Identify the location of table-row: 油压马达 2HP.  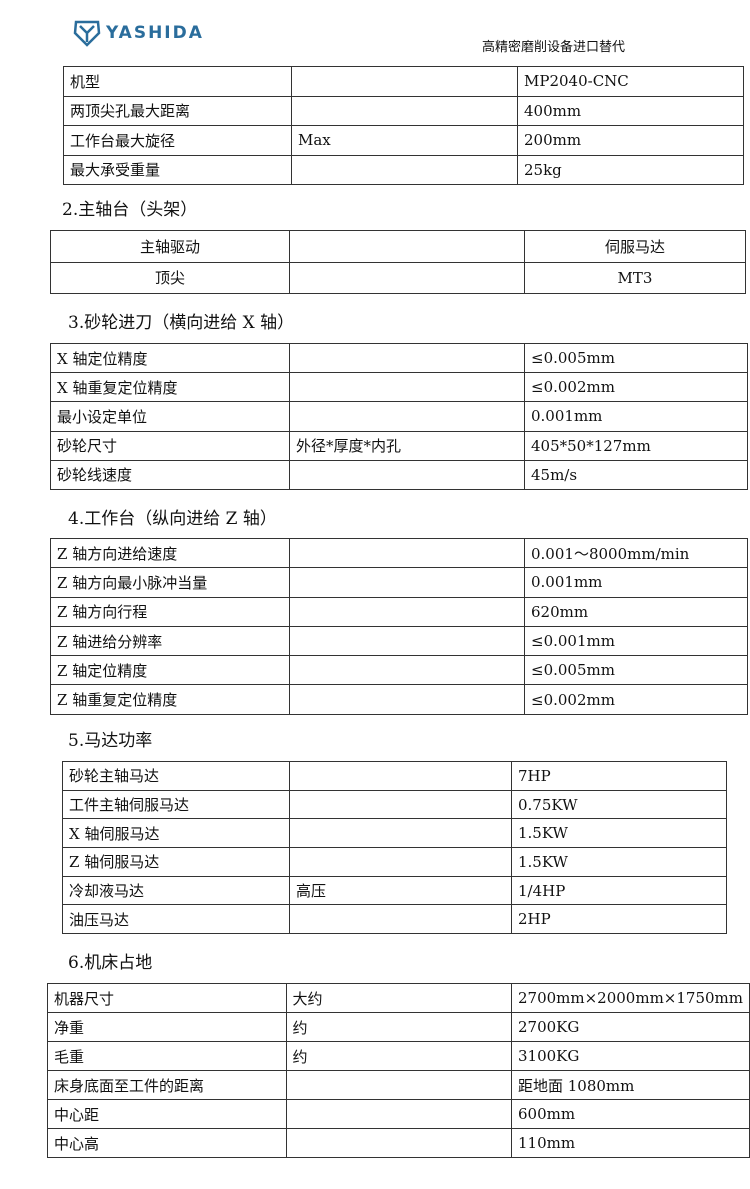
(394, 919).